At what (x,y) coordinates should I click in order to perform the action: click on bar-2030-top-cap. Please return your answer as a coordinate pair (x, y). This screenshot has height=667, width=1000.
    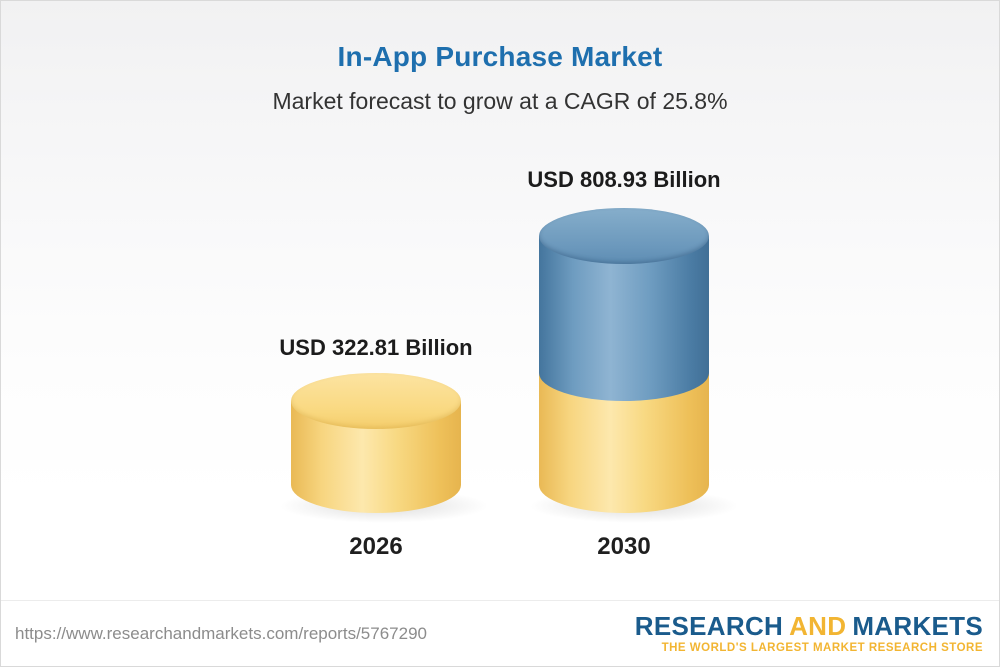
    Looking at the image, I should click on (624, 236).